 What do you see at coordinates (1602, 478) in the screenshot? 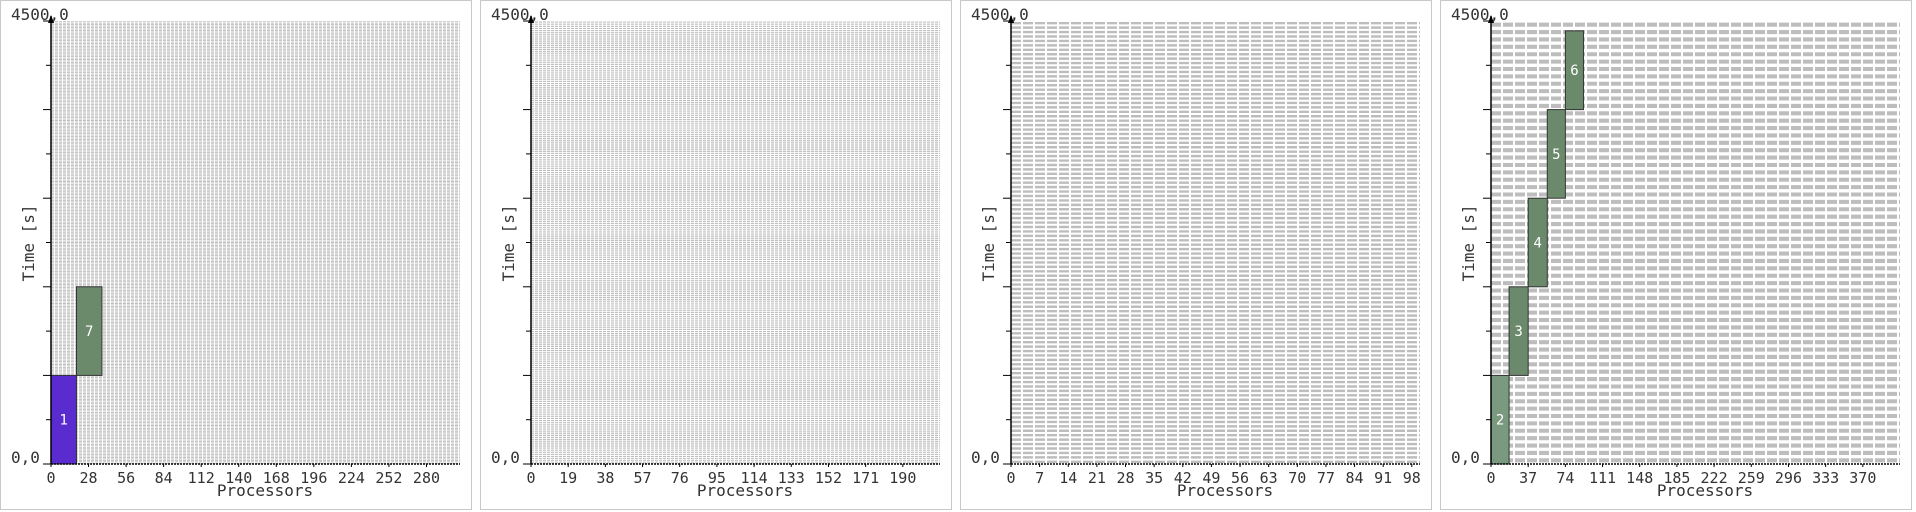
I see `x-tick-label: 111` at bounding box center [1602, 478].